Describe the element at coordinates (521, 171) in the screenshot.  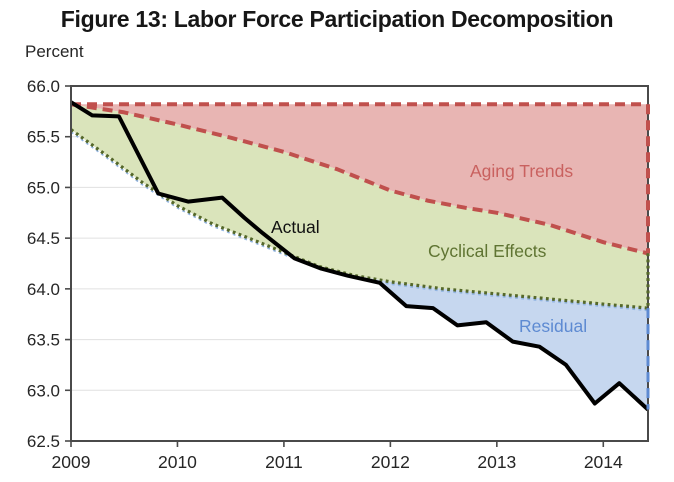
I see `annotation-aging: Aging Trends` at that location.